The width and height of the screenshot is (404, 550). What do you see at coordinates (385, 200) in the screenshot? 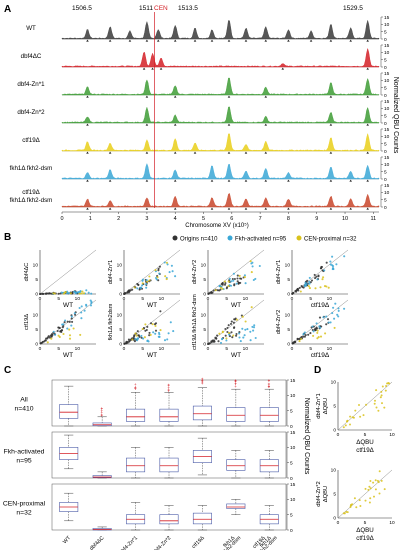
I see `track-axis-tick-label: 5` at bounding box center [385, 200].